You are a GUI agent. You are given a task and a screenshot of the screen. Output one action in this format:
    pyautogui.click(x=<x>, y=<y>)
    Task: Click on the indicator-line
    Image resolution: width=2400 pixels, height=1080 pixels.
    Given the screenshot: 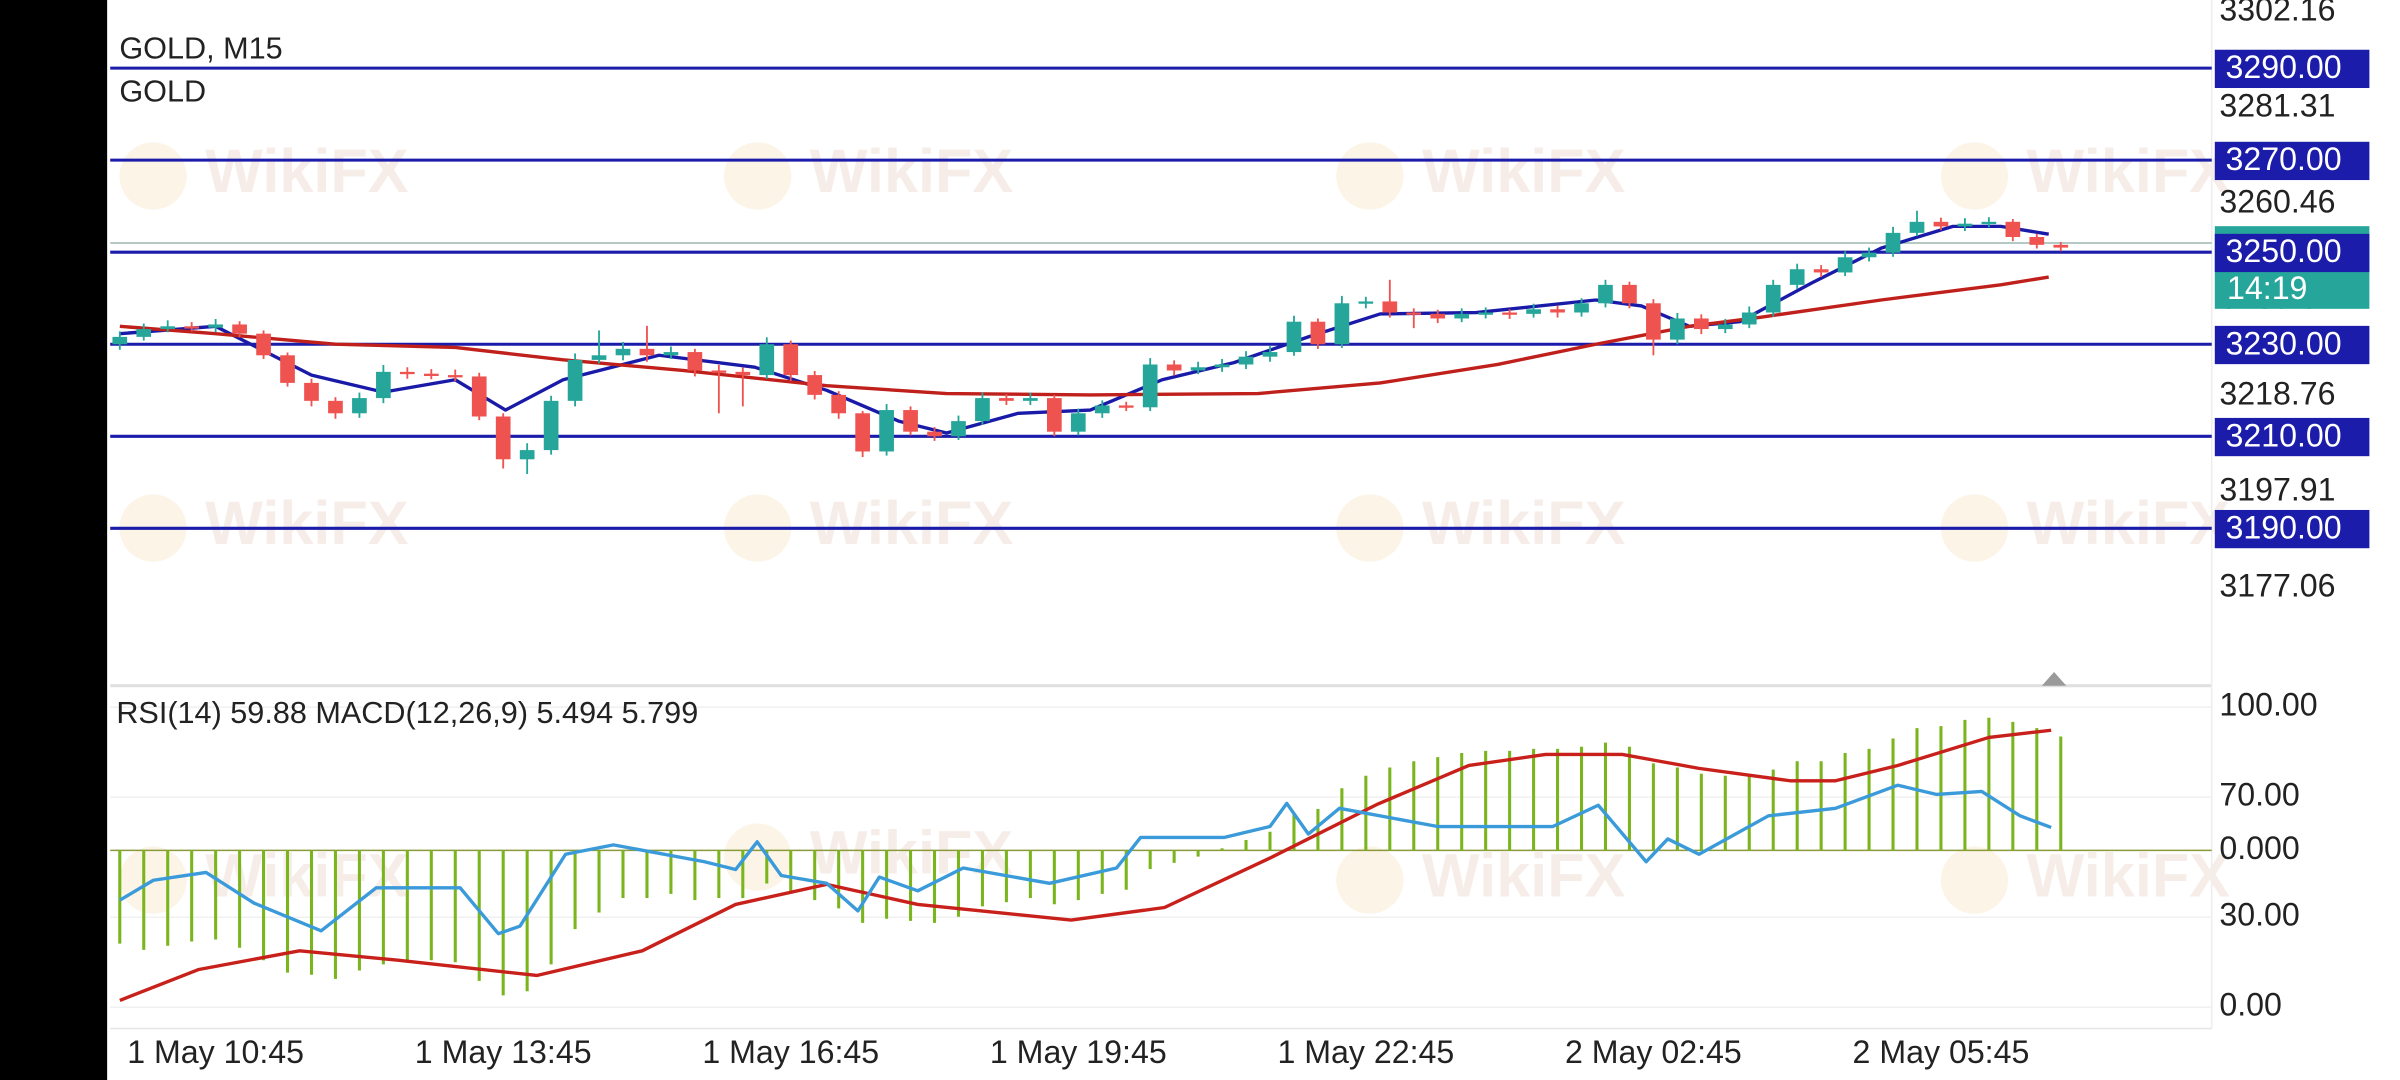 What is the action you would take?
    pyautogui.click(x=1085, y=859)
    